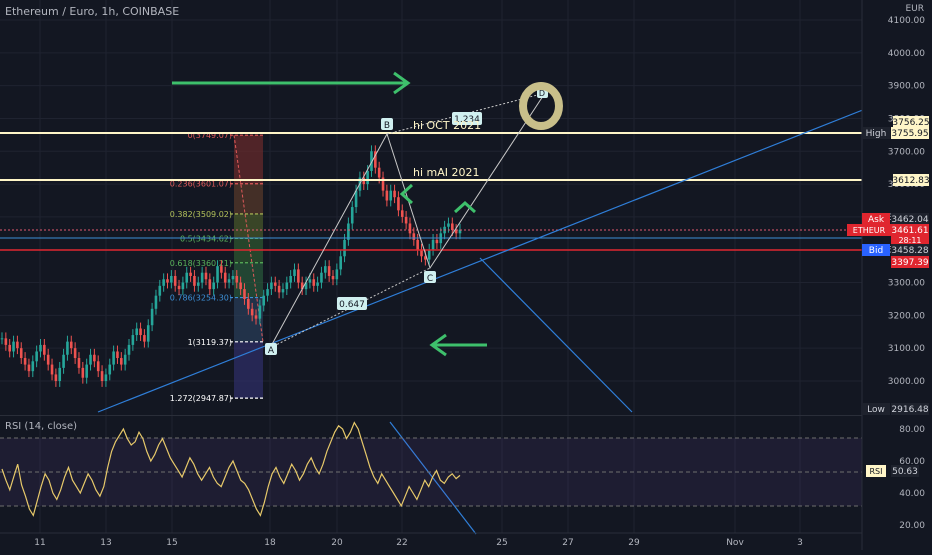 The height and width of the screenshot is (555, 932). I want to click on svg-text: 3612.83, so click(910, 181).